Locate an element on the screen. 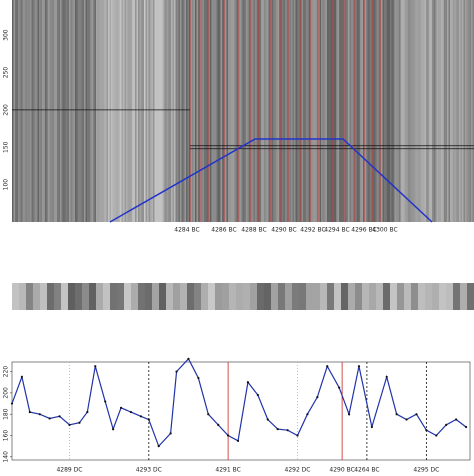  y-tick-label: 200 is located at coordinates (6, 393).